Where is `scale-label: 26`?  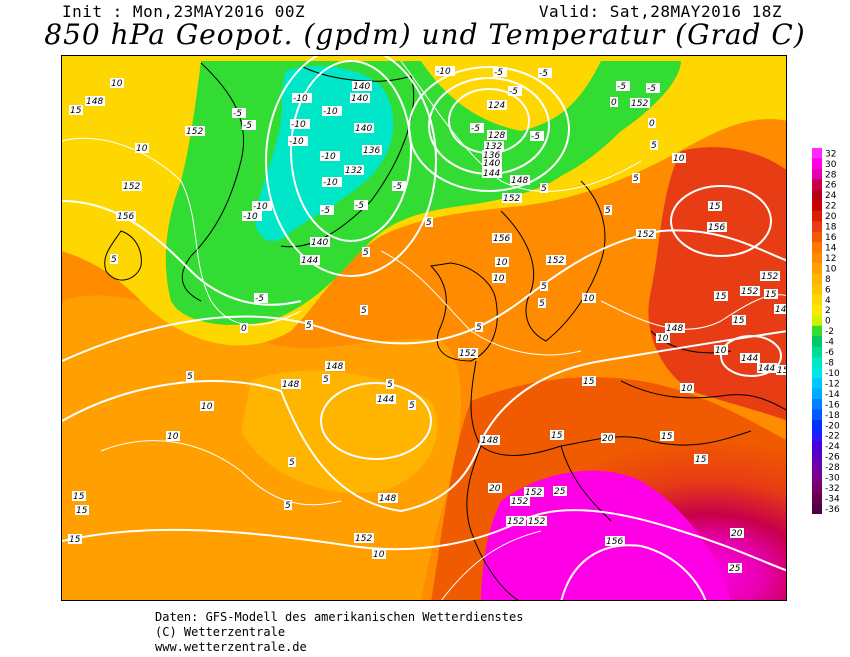
scale-label: 26 is located at coordinates (831, 186).